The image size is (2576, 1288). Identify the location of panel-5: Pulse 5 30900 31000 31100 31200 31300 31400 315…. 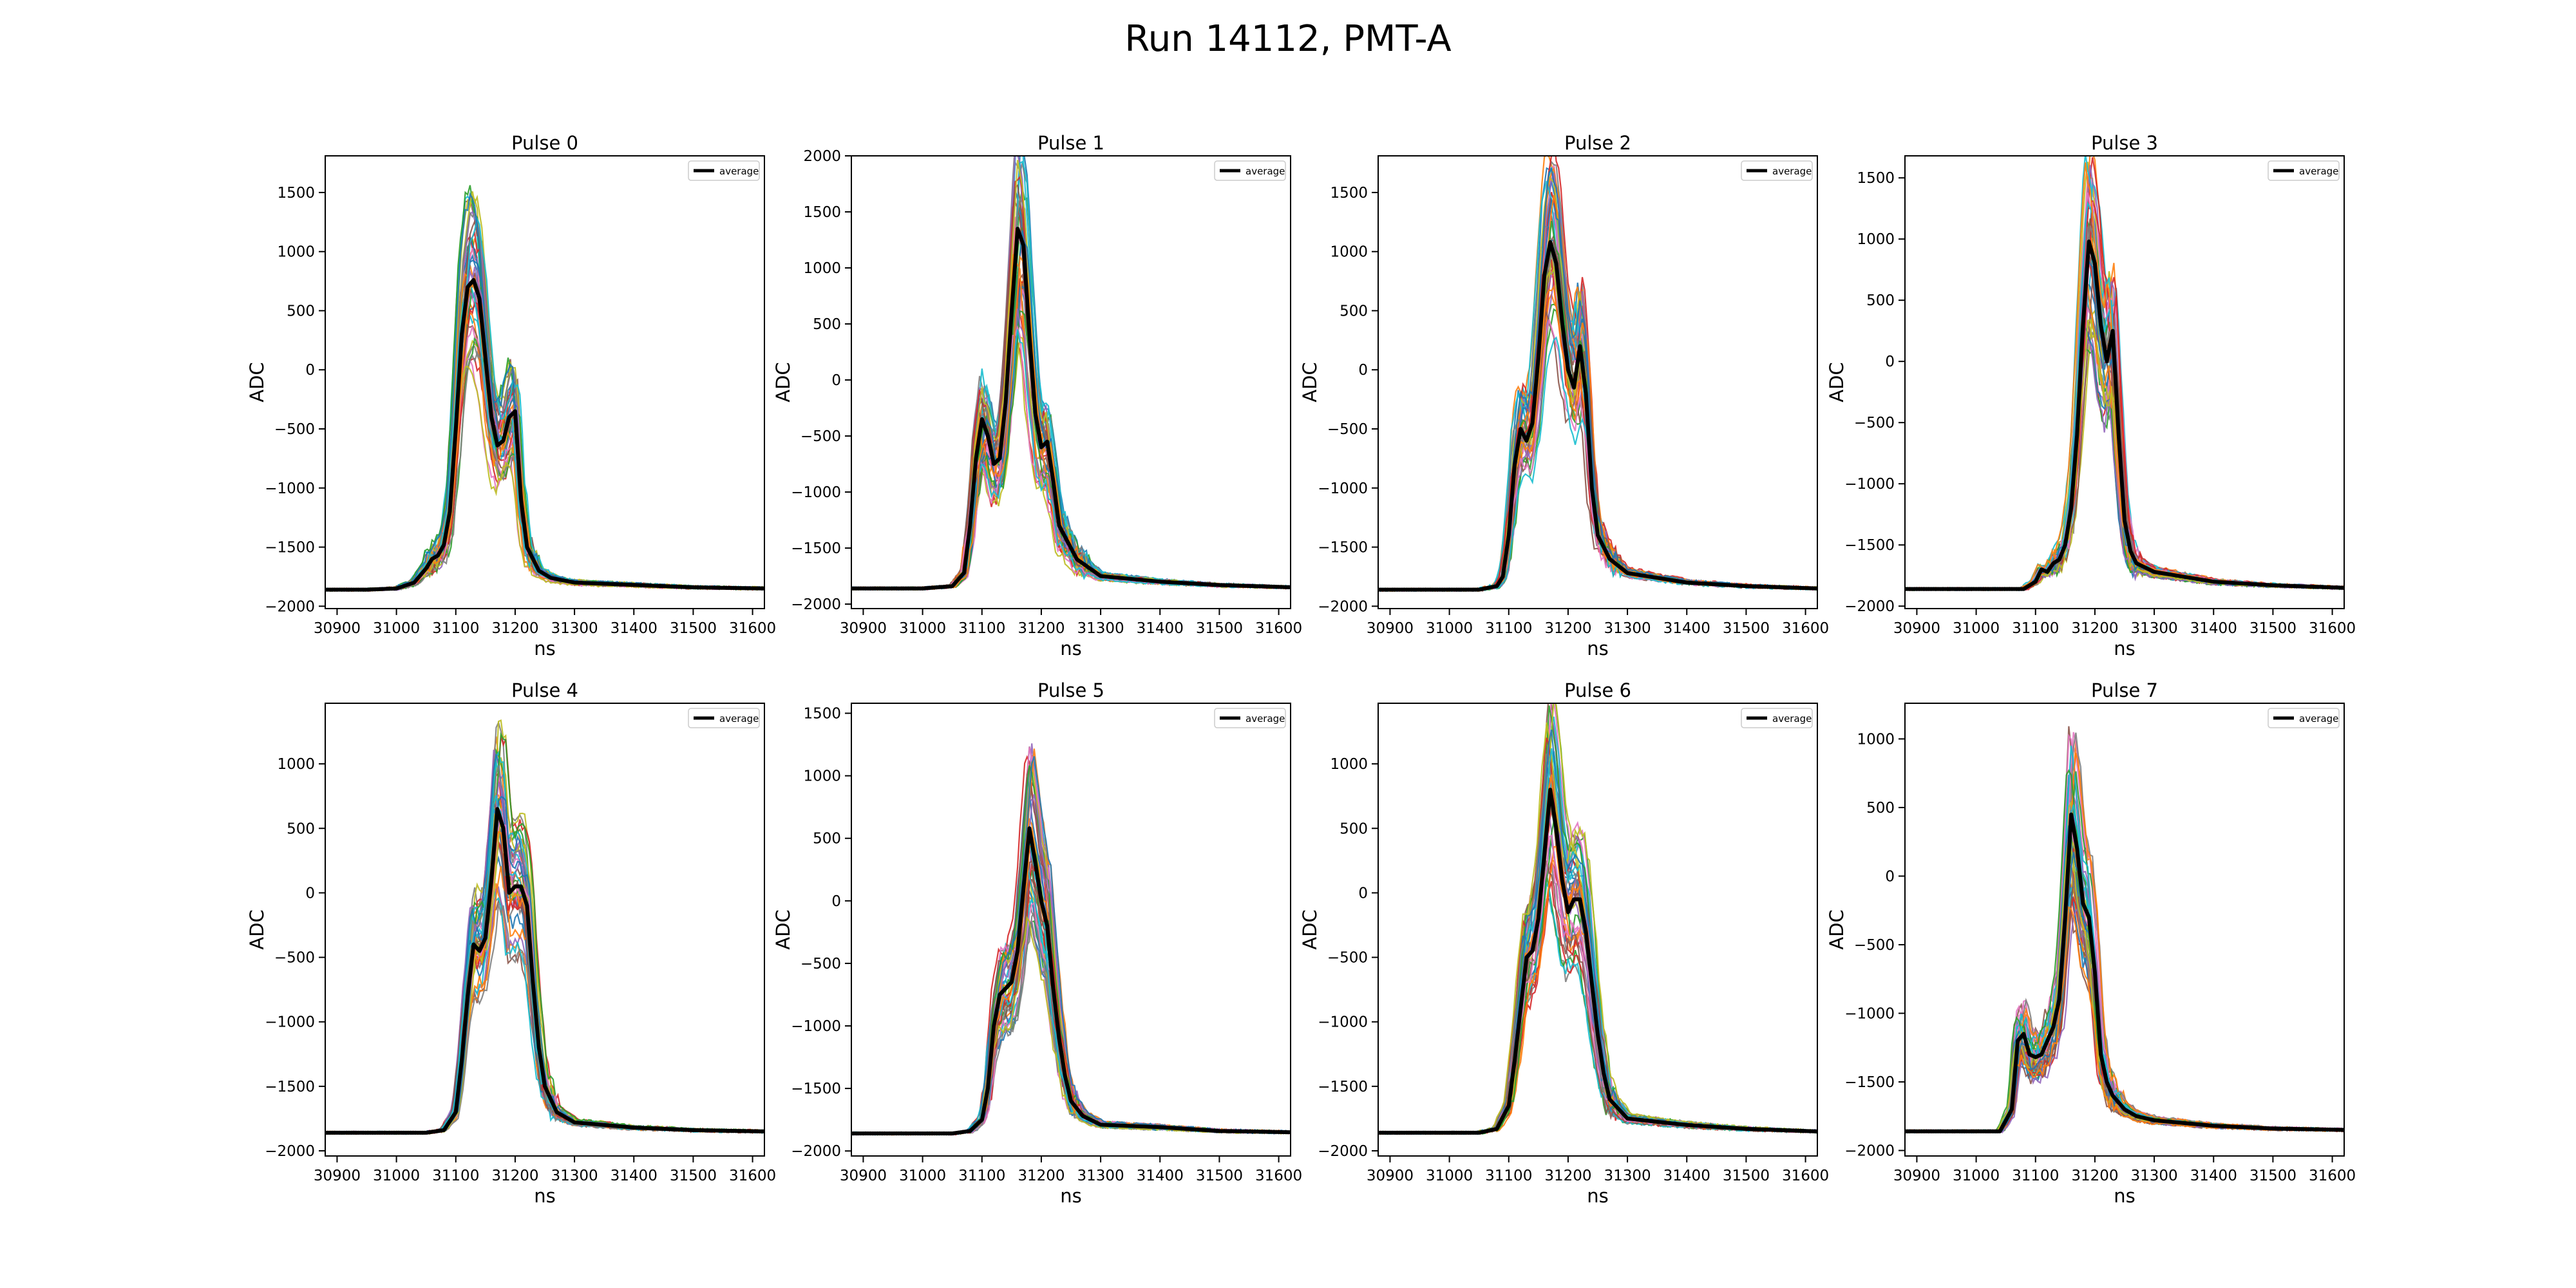
(1037, 943).